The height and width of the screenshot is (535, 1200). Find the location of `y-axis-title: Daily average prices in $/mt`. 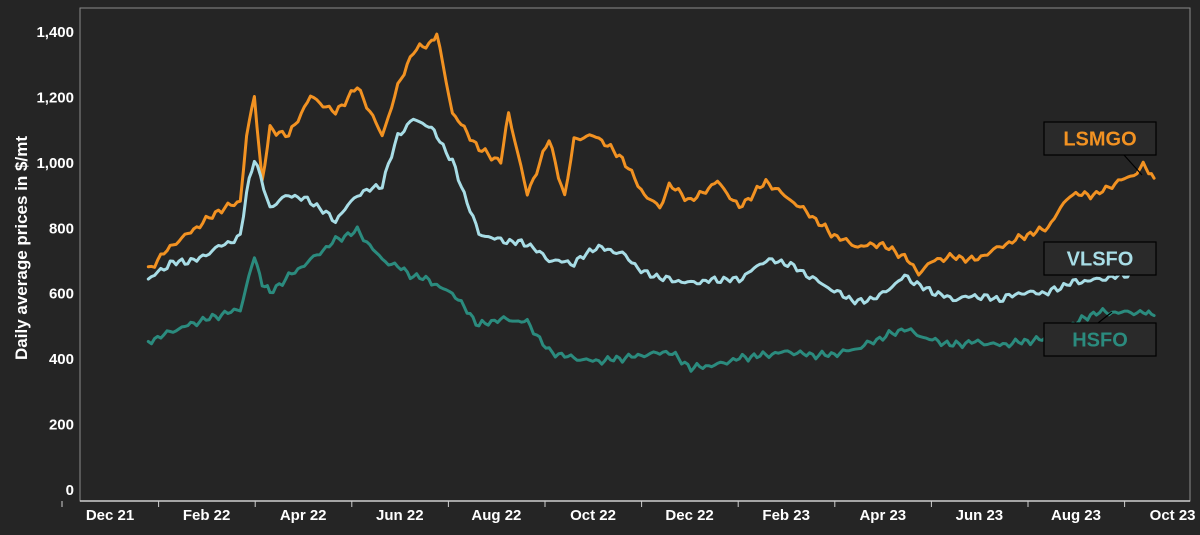

y-axis-title: Daily average prices in $/mt is located at coordinates (21, 248).